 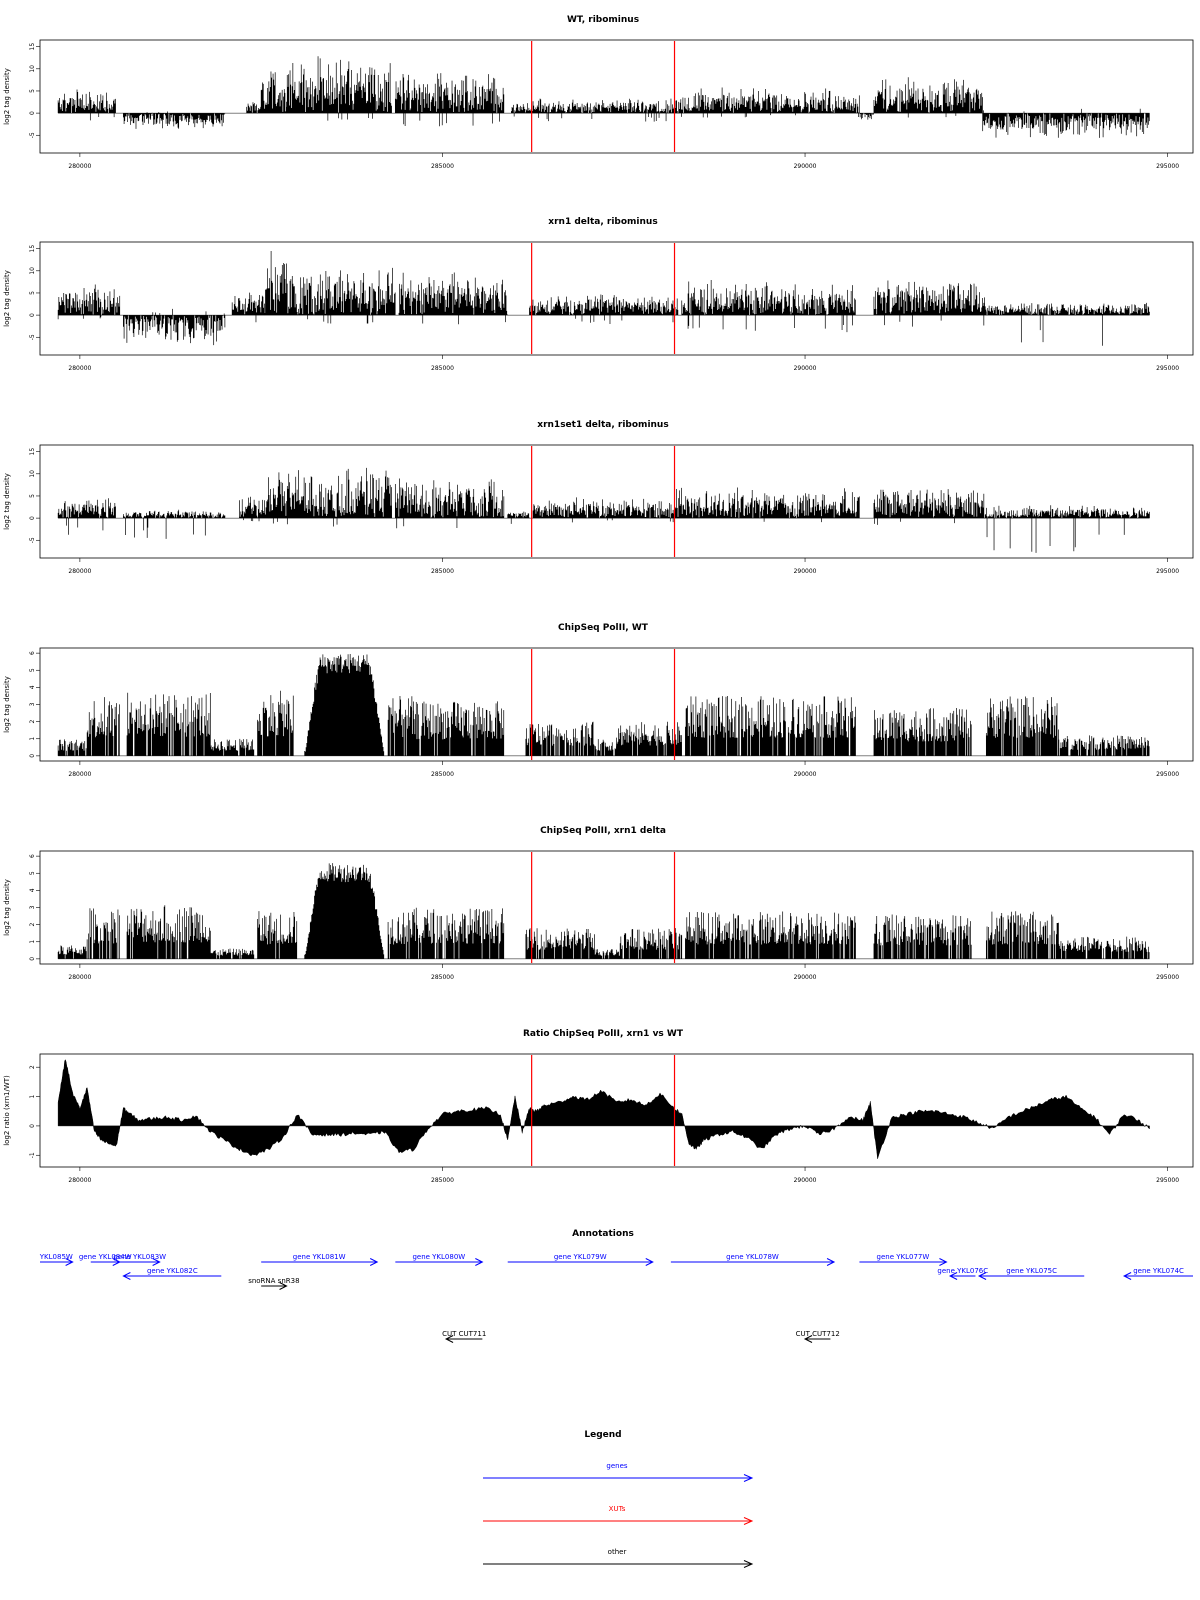 I want to click on feature-10: gene YKL076C, so click(x=962, y=1273).